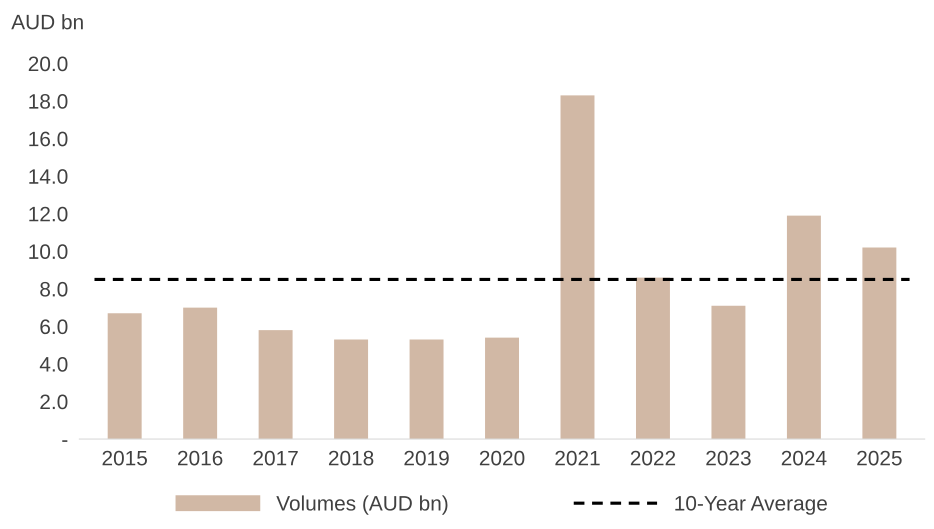 The height and width of the screenshot is (529, 934). What do you see at coordinates (48, 176) in the screenshot?
I see `y-tick-label: 14.0` at bounding box center [48, 176].